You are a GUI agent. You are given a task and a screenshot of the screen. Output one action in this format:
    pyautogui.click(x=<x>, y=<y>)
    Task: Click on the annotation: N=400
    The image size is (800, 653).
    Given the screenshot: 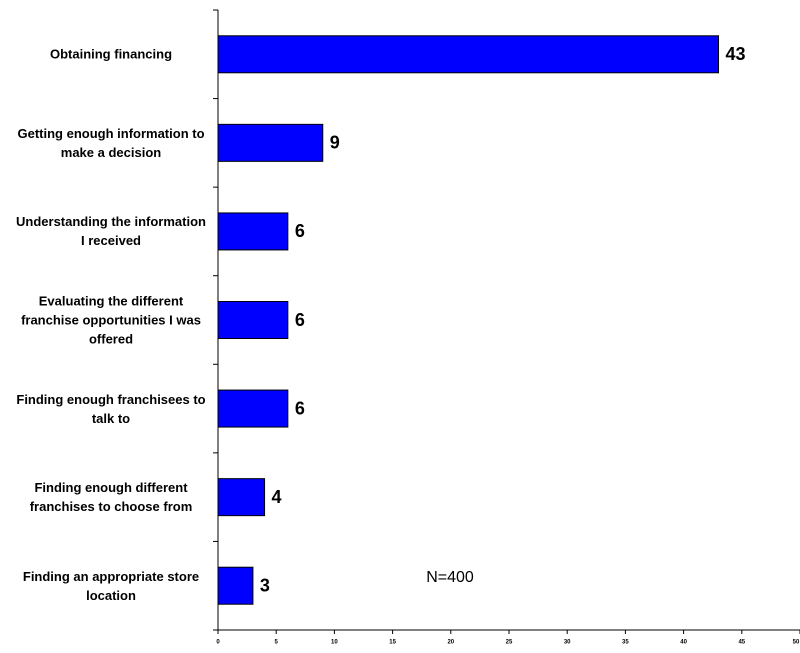 What is the action you would take?
    pyautogui.click(x=450, y=577)
    